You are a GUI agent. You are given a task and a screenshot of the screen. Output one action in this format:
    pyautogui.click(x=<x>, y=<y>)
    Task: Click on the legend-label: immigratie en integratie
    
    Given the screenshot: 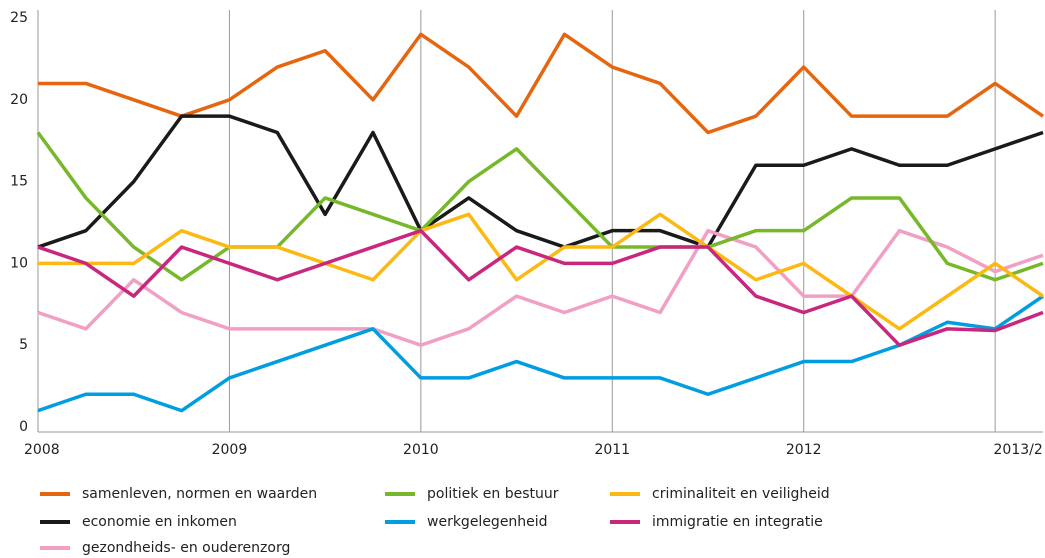 What is the action you would take?
    pyautogui.click(x=737, y=522)
    